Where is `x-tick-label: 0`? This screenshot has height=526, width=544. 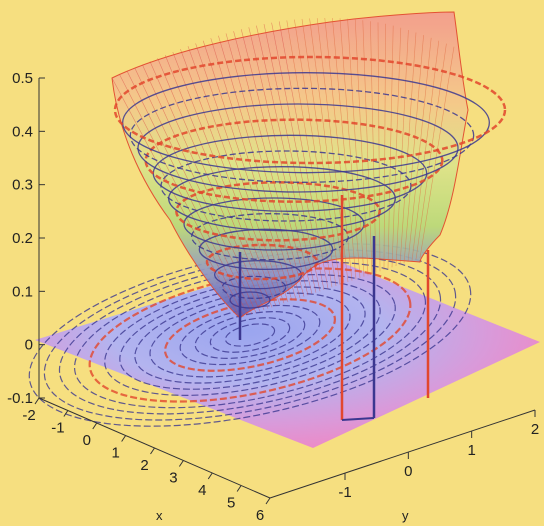 x-tick-label: 0 is located at coordinates (87, 440).